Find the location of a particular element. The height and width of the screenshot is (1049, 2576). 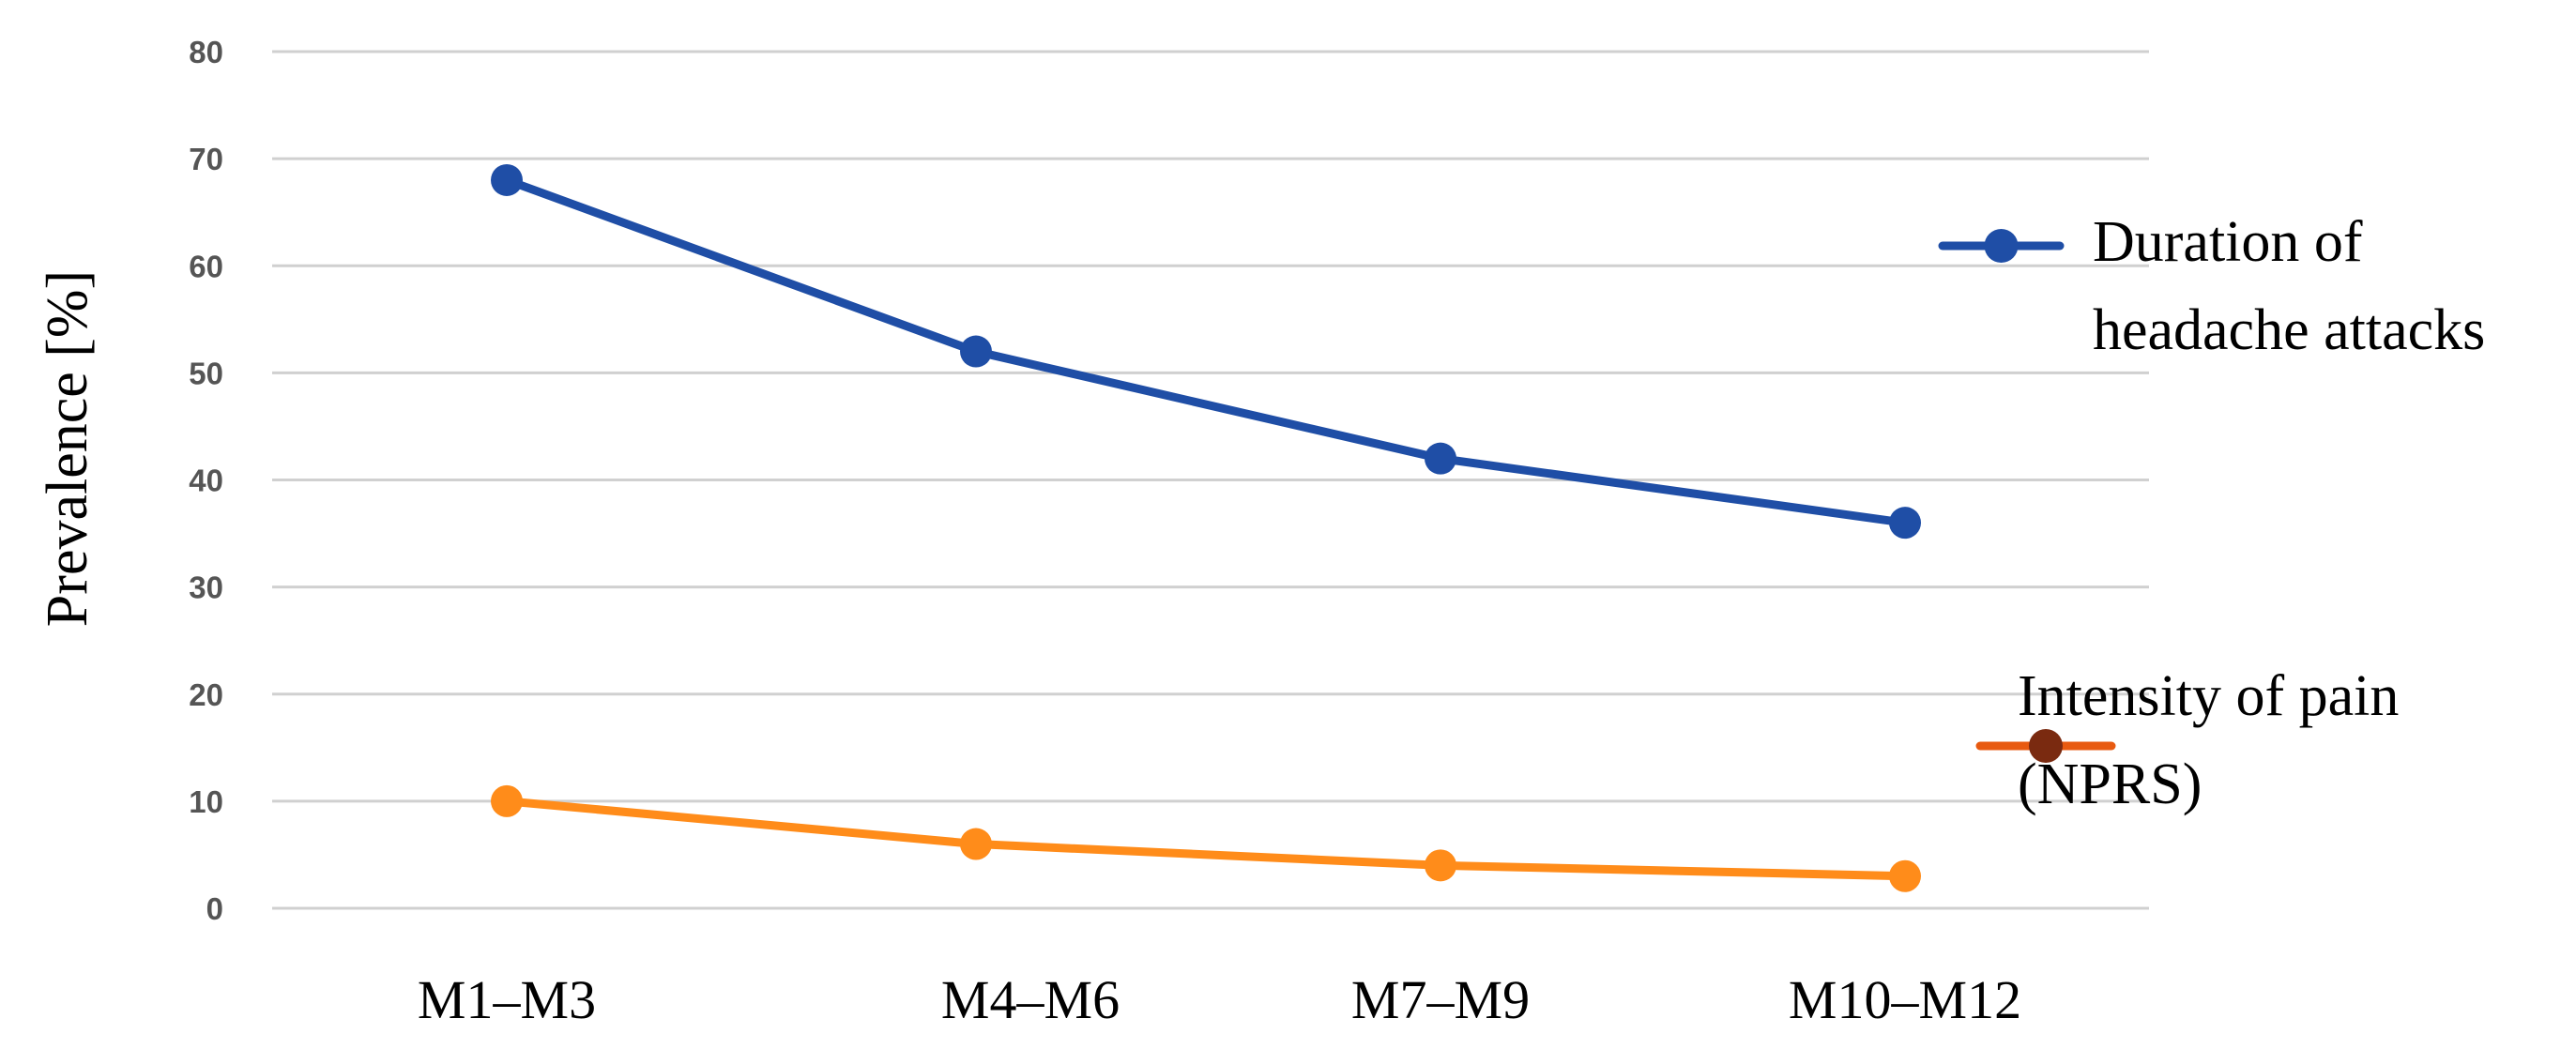

y-tick-label: 0 is located at coordinates (214, 908).